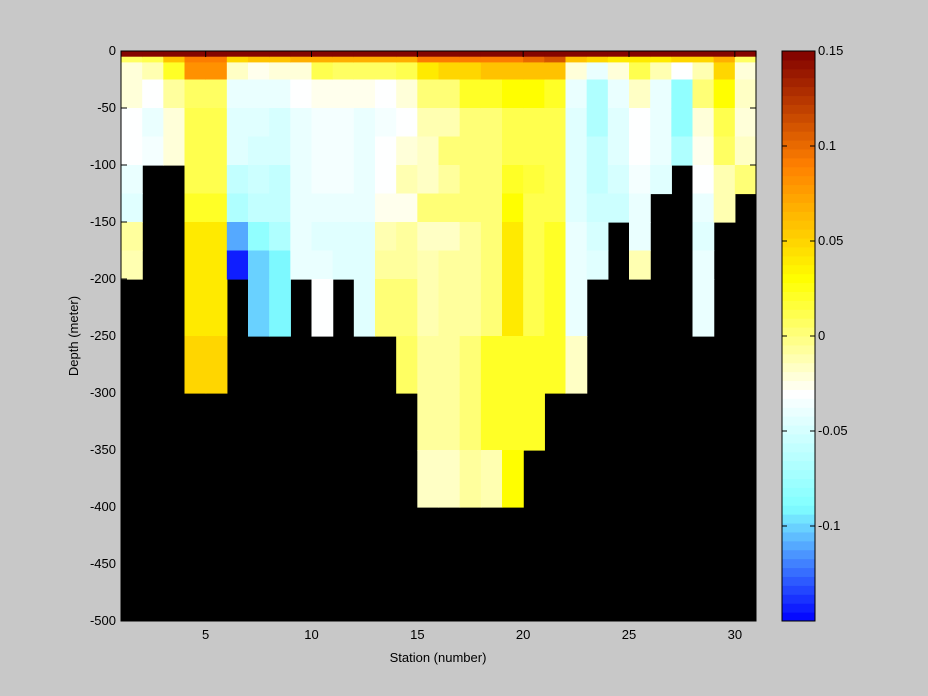  Describe the element at coordinates (629, 634) in the screenshot. I see `x-tick-label: 25` at that location.